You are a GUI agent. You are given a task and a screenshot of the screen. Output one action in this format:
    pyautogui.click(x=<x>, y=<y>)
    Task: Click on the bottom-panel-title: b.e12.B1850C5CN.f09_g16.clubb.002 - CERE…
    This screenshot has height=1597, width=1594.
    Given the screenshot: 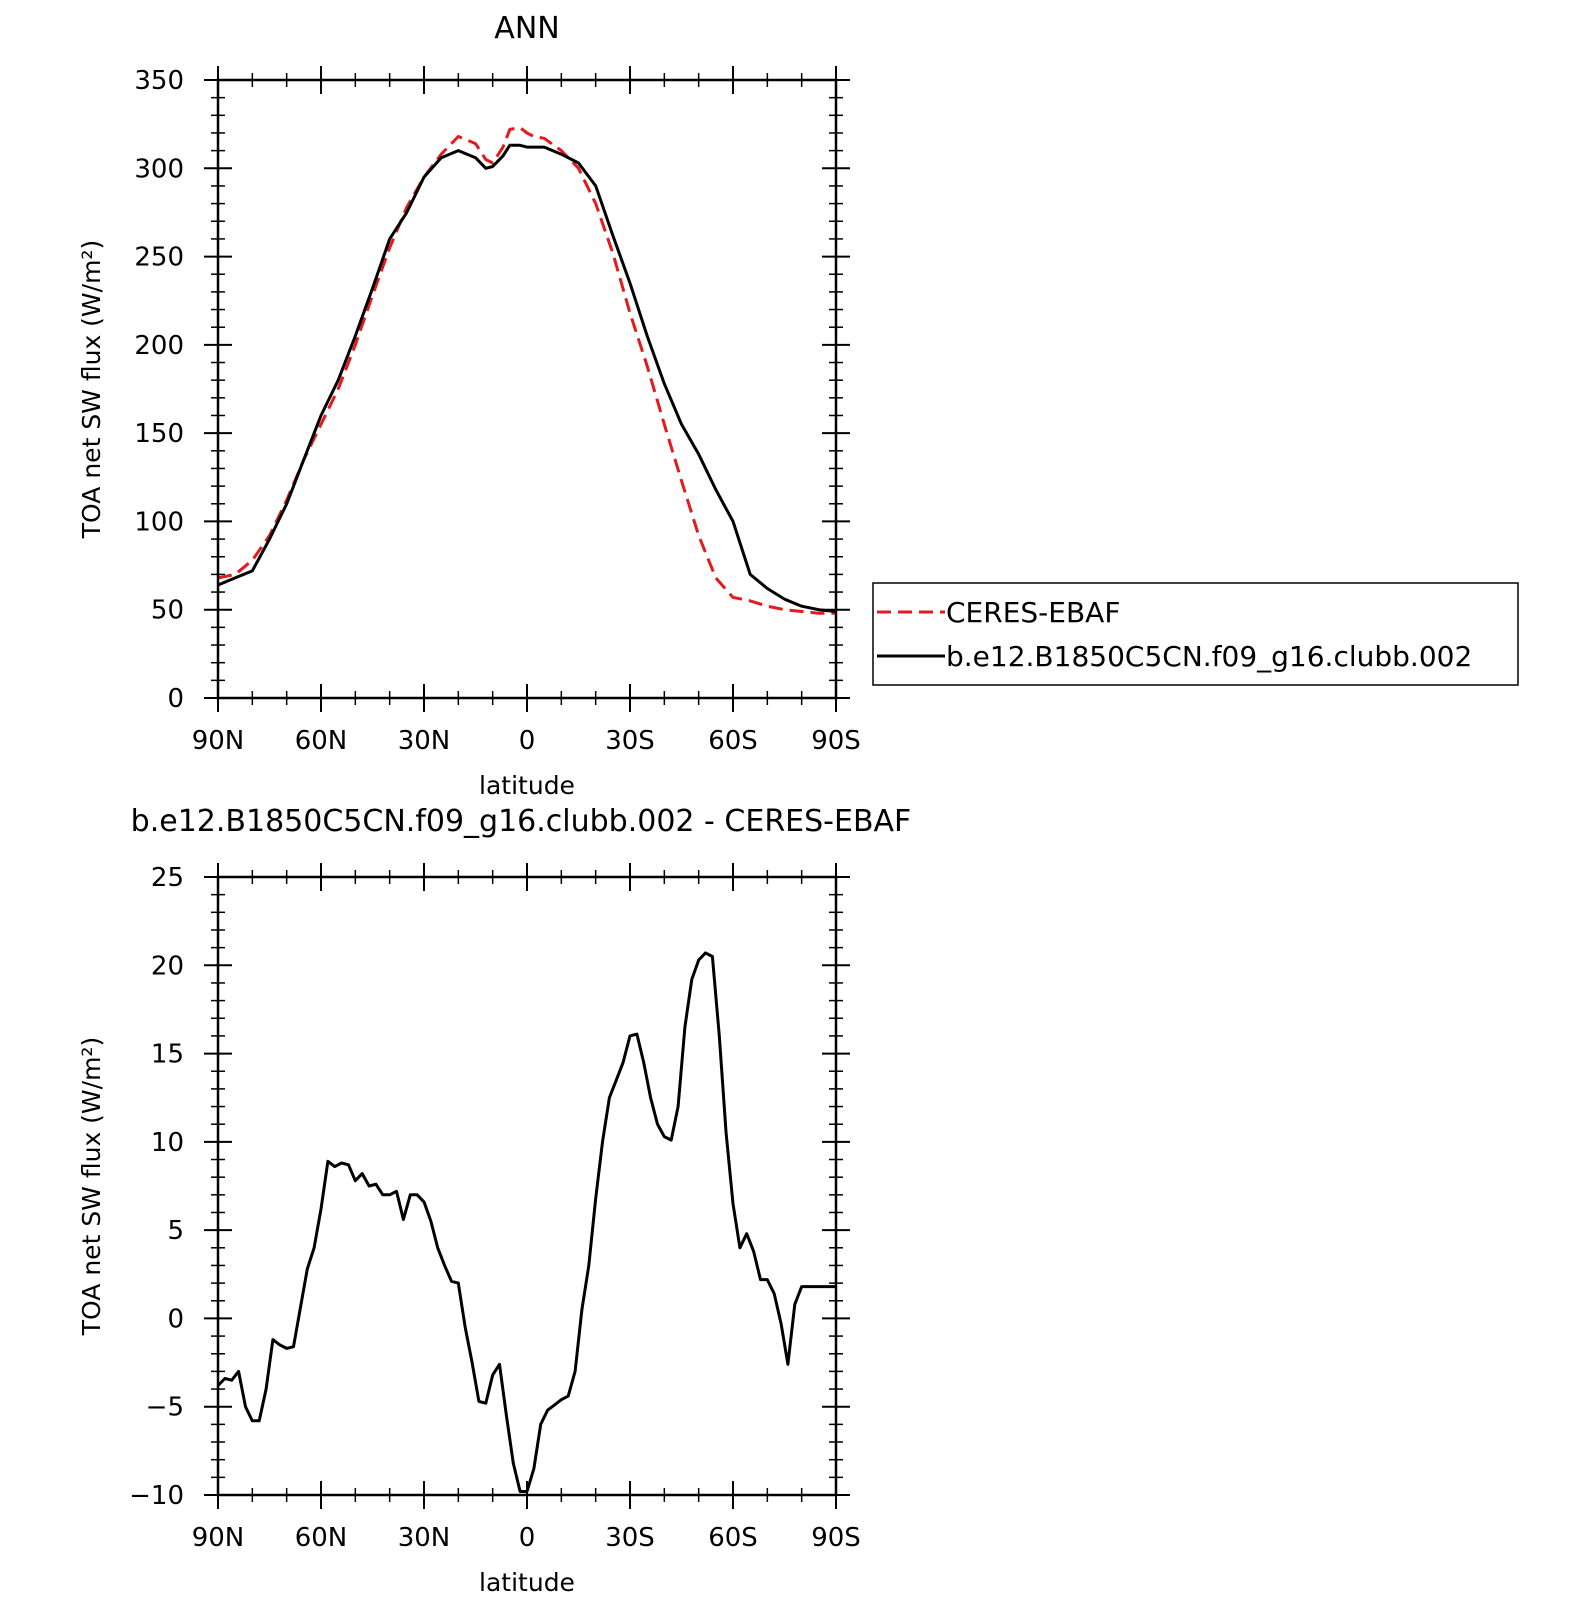 What is the action you would take?
    pyautogui.click(x=521, y=821)
    